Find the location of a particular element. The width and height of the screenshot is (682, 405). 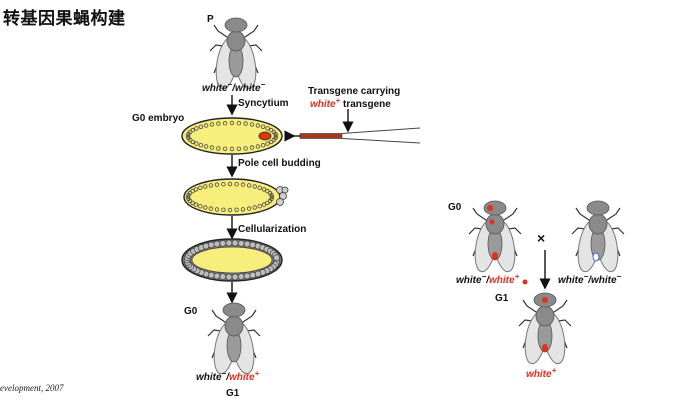

p-genotype: white−/white− is located at coordinates (234, 87).